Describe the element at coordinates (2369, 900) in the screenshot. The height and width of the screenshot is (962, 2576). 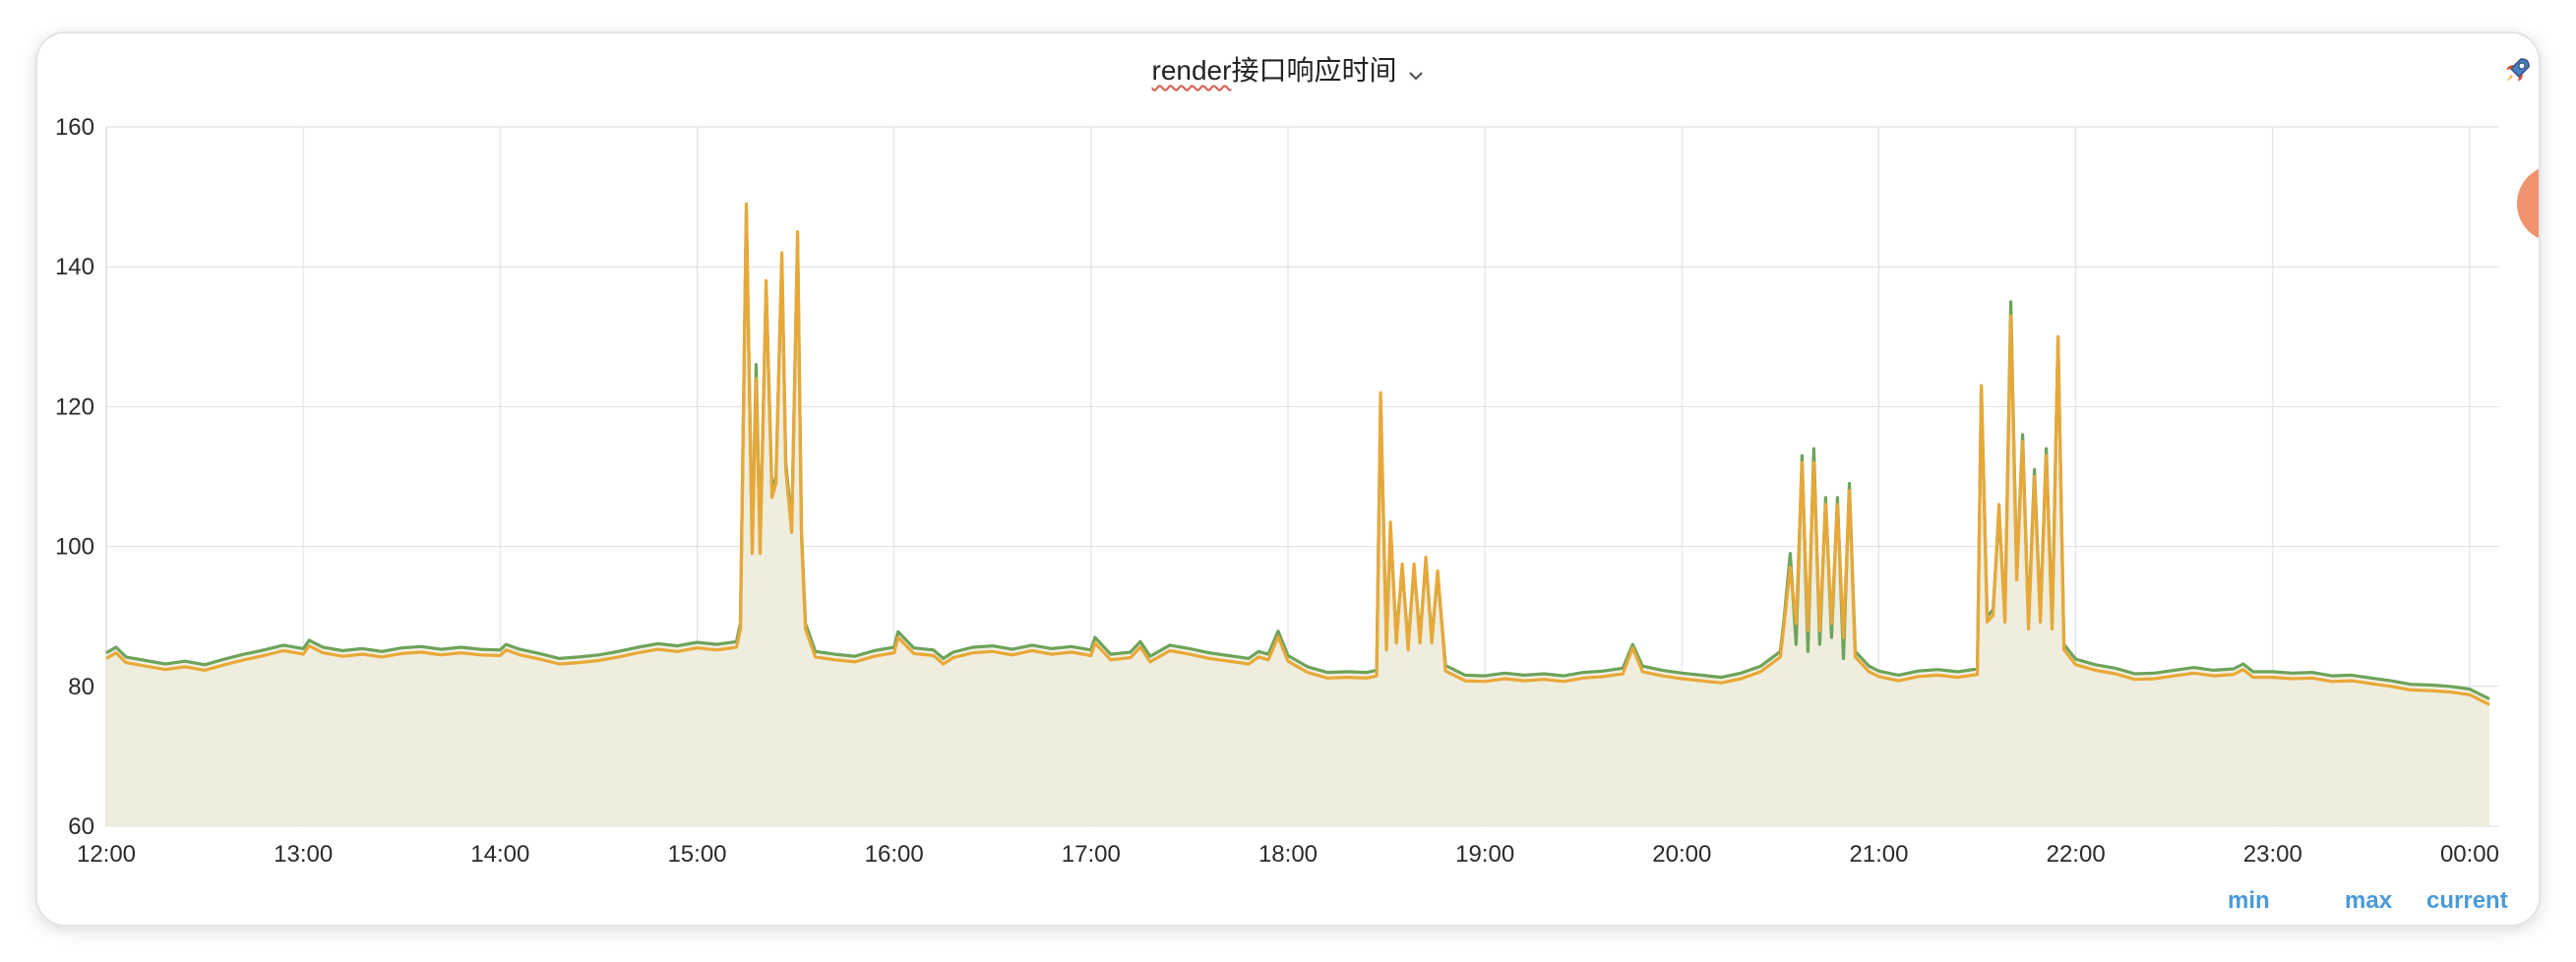
I see `legend-max: max` at that location.